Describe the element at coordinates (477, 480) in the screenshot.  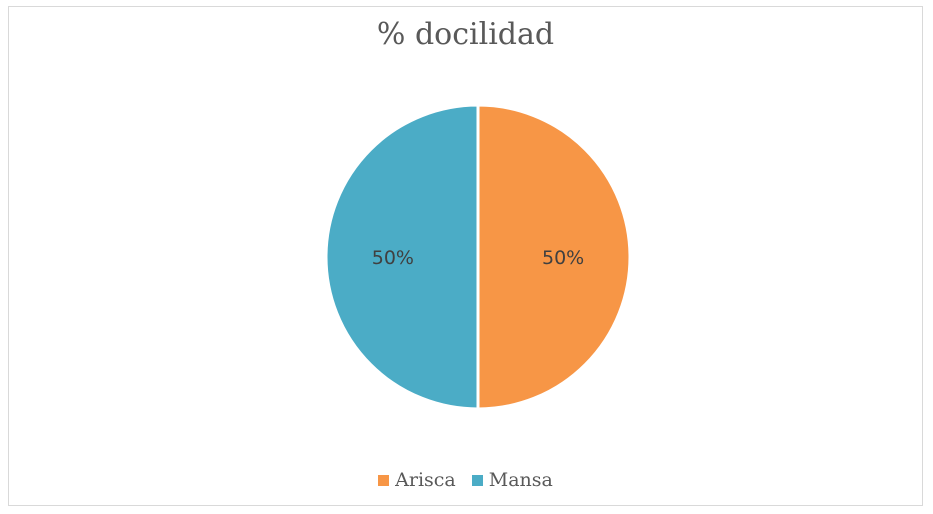
I see `legend-swatch-mansa` at that location.